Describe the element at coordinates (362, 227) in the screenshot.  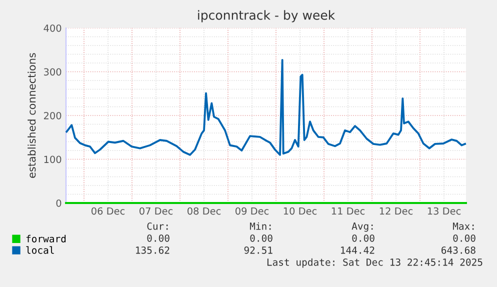
I see `text: Avg:` at that location.